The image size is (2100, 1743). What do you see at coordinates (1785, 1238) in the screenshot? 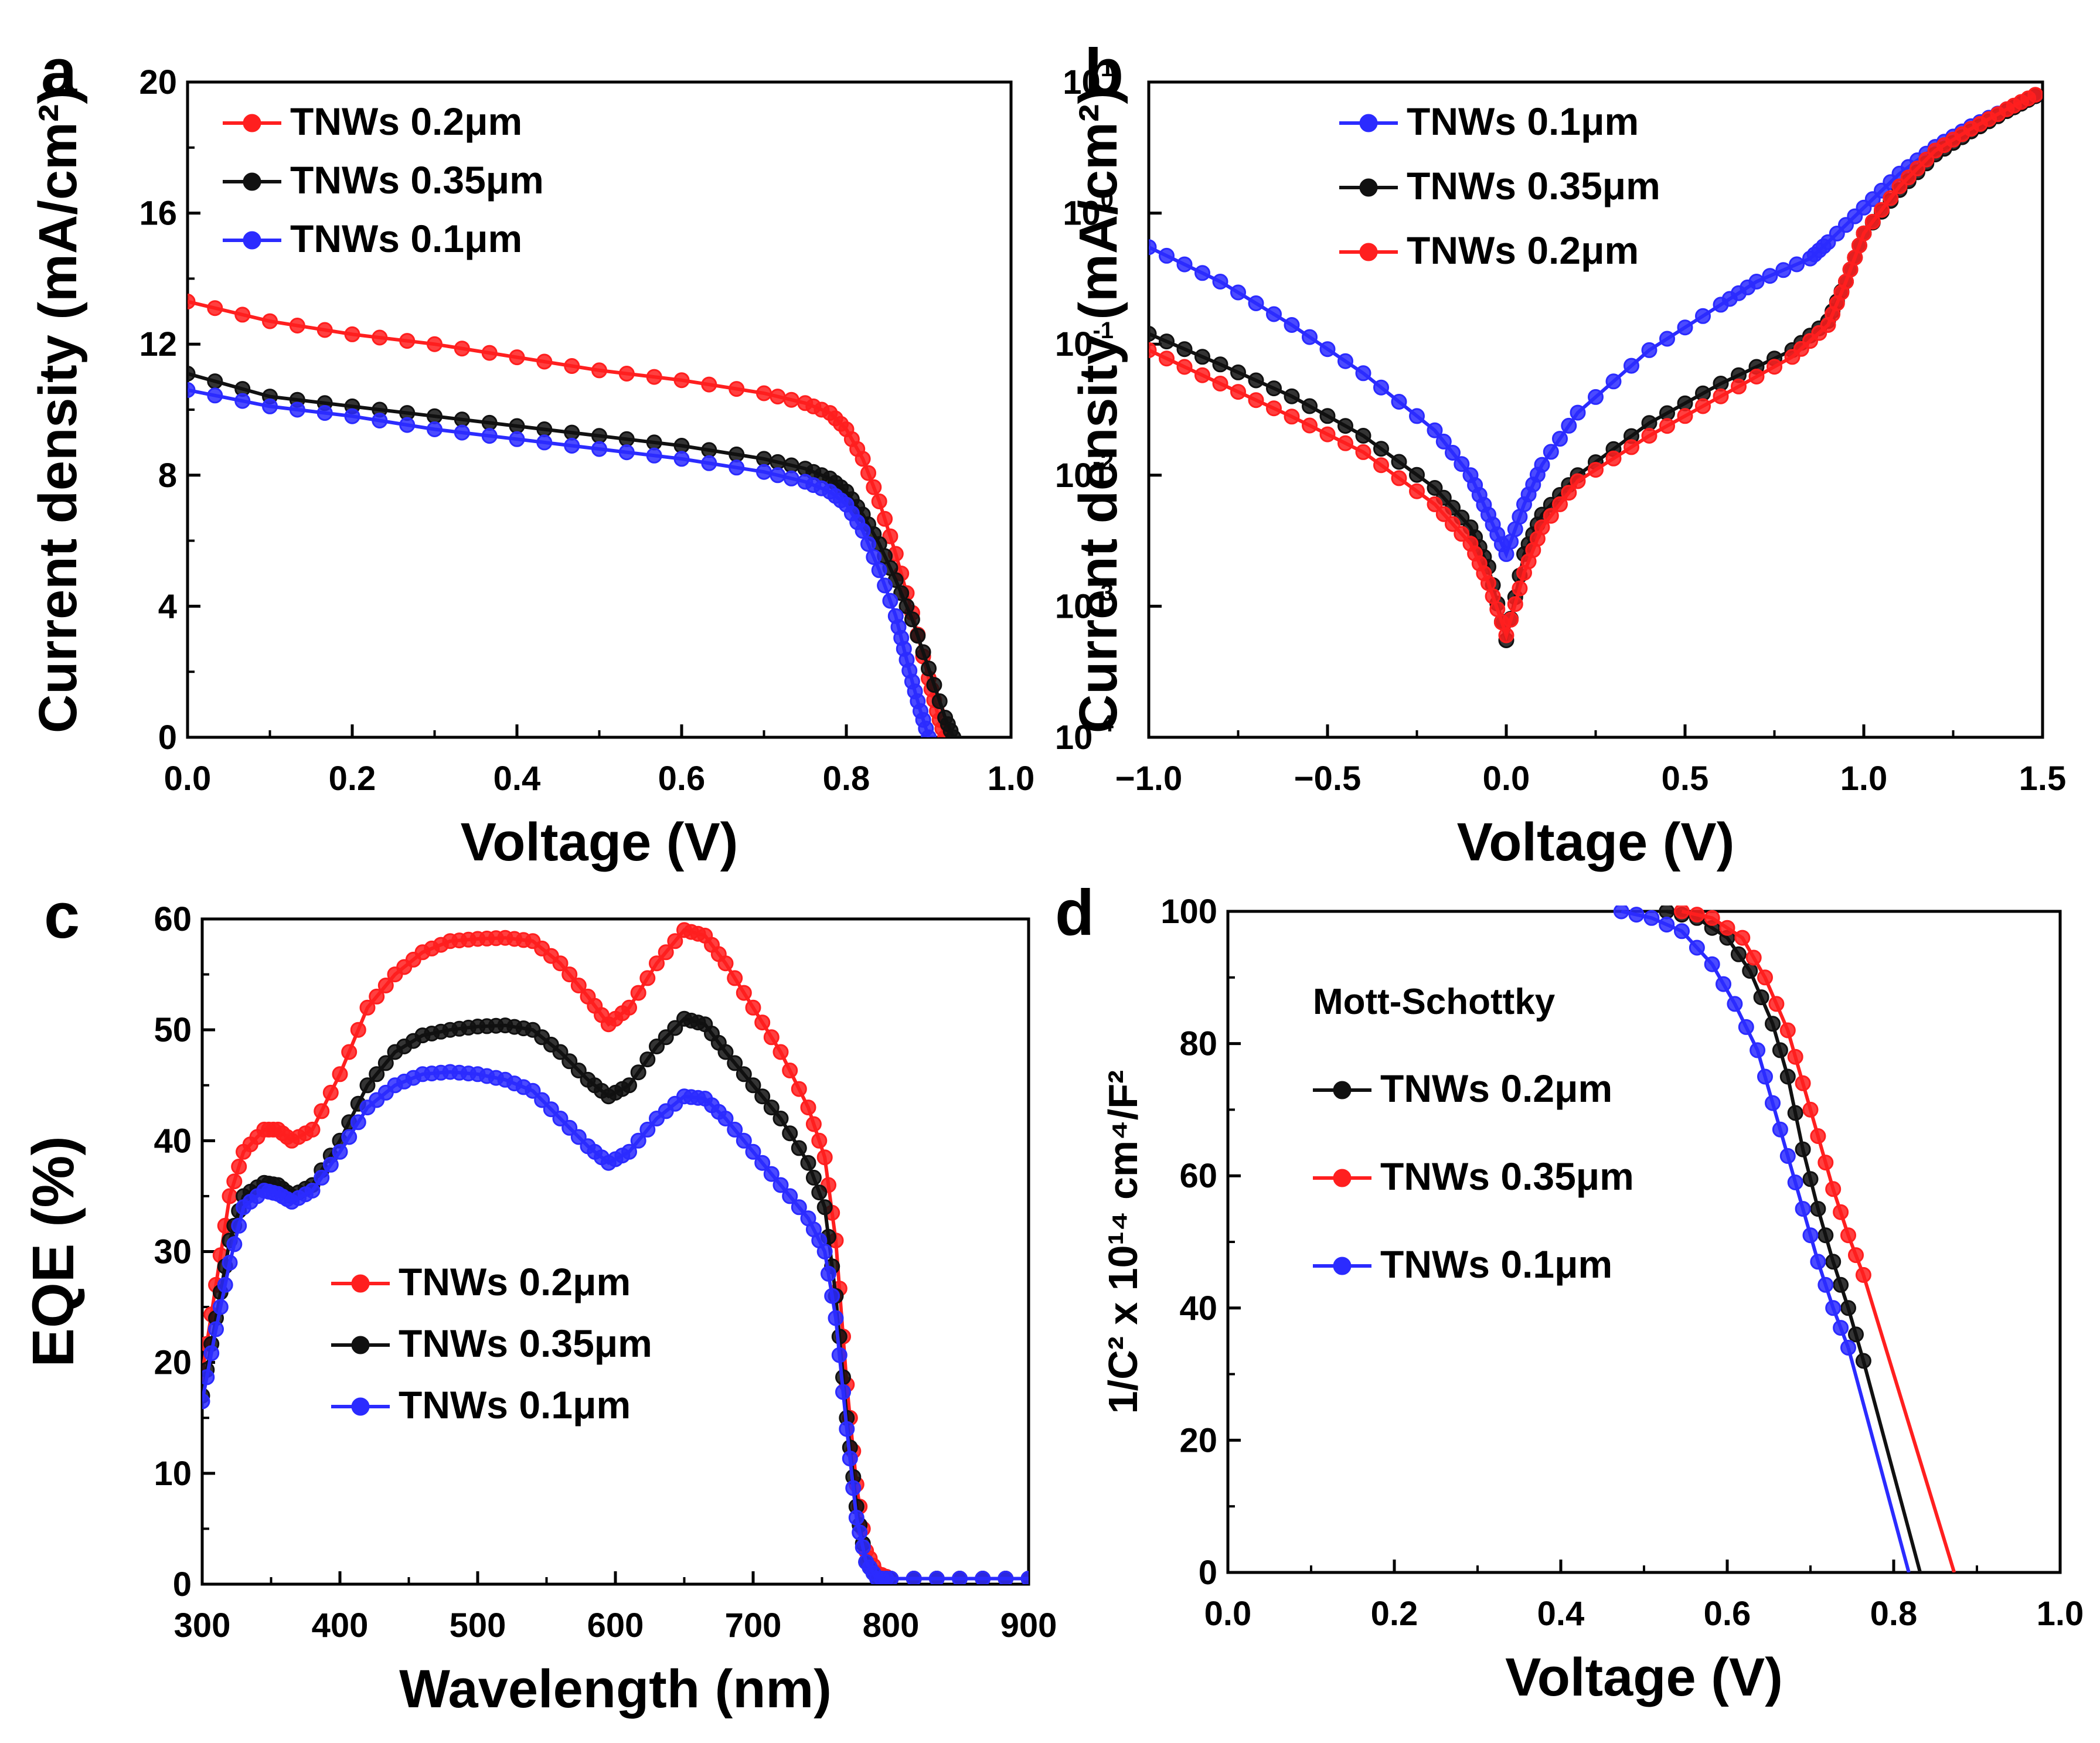
I see `series-group-d` at bounding box center [1785, 1238].